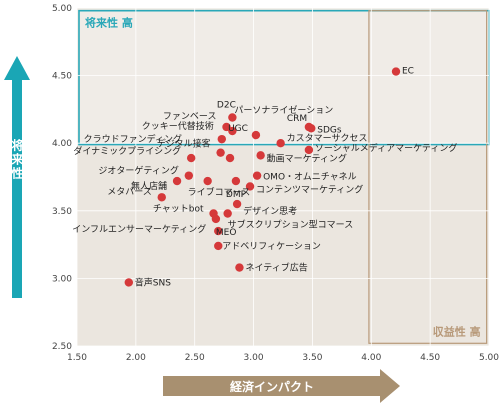 The image size is (500, 411). What do you see at coordinates (149, 186) in the screenshot?
I see `point-label: 無人店舗` at bounding box center [149, 186].